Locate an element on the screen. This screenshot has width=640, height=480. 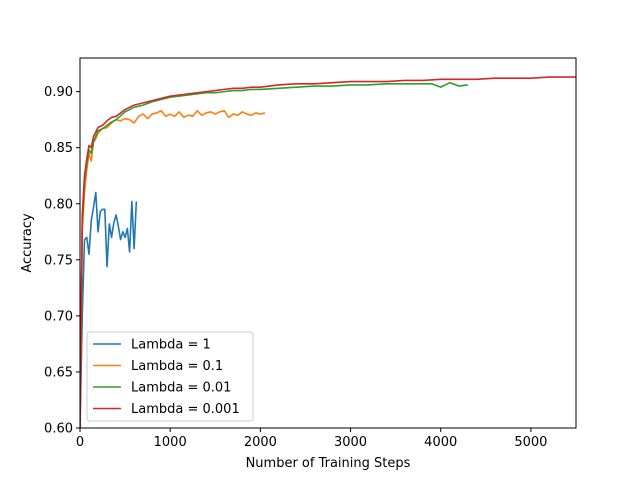
y-tick-label: 0.60 is located at coordinates (58, 429).